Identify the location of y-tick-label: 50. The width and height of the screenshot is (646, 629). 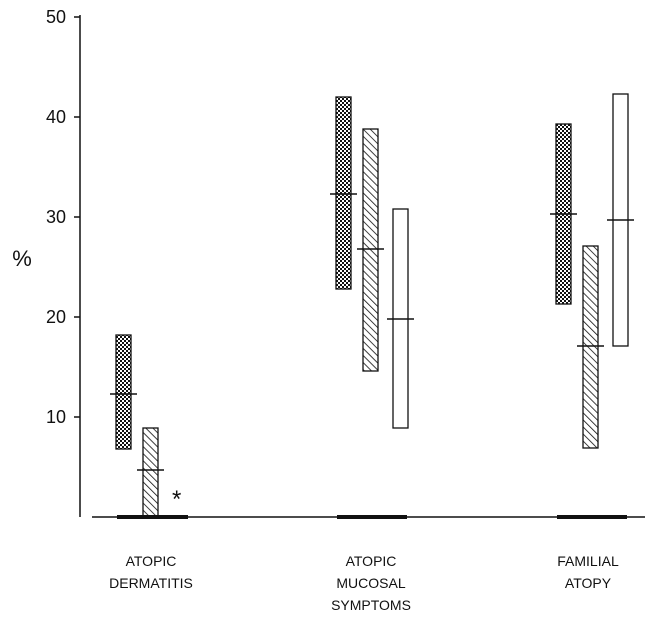
(56, 17).